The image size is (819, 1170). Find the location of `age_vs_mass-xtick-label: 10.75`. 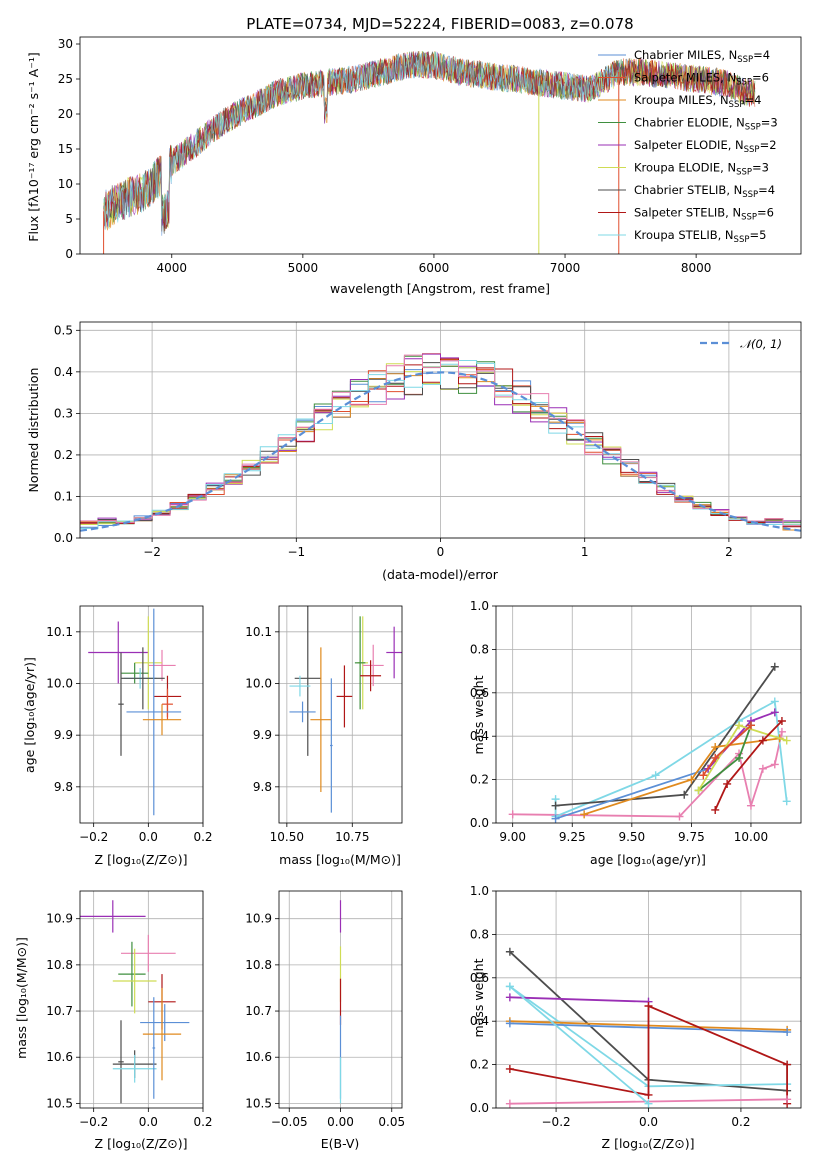

age_vs_mass-xtick-label: 10.75 is located at coordinates (352, 837).